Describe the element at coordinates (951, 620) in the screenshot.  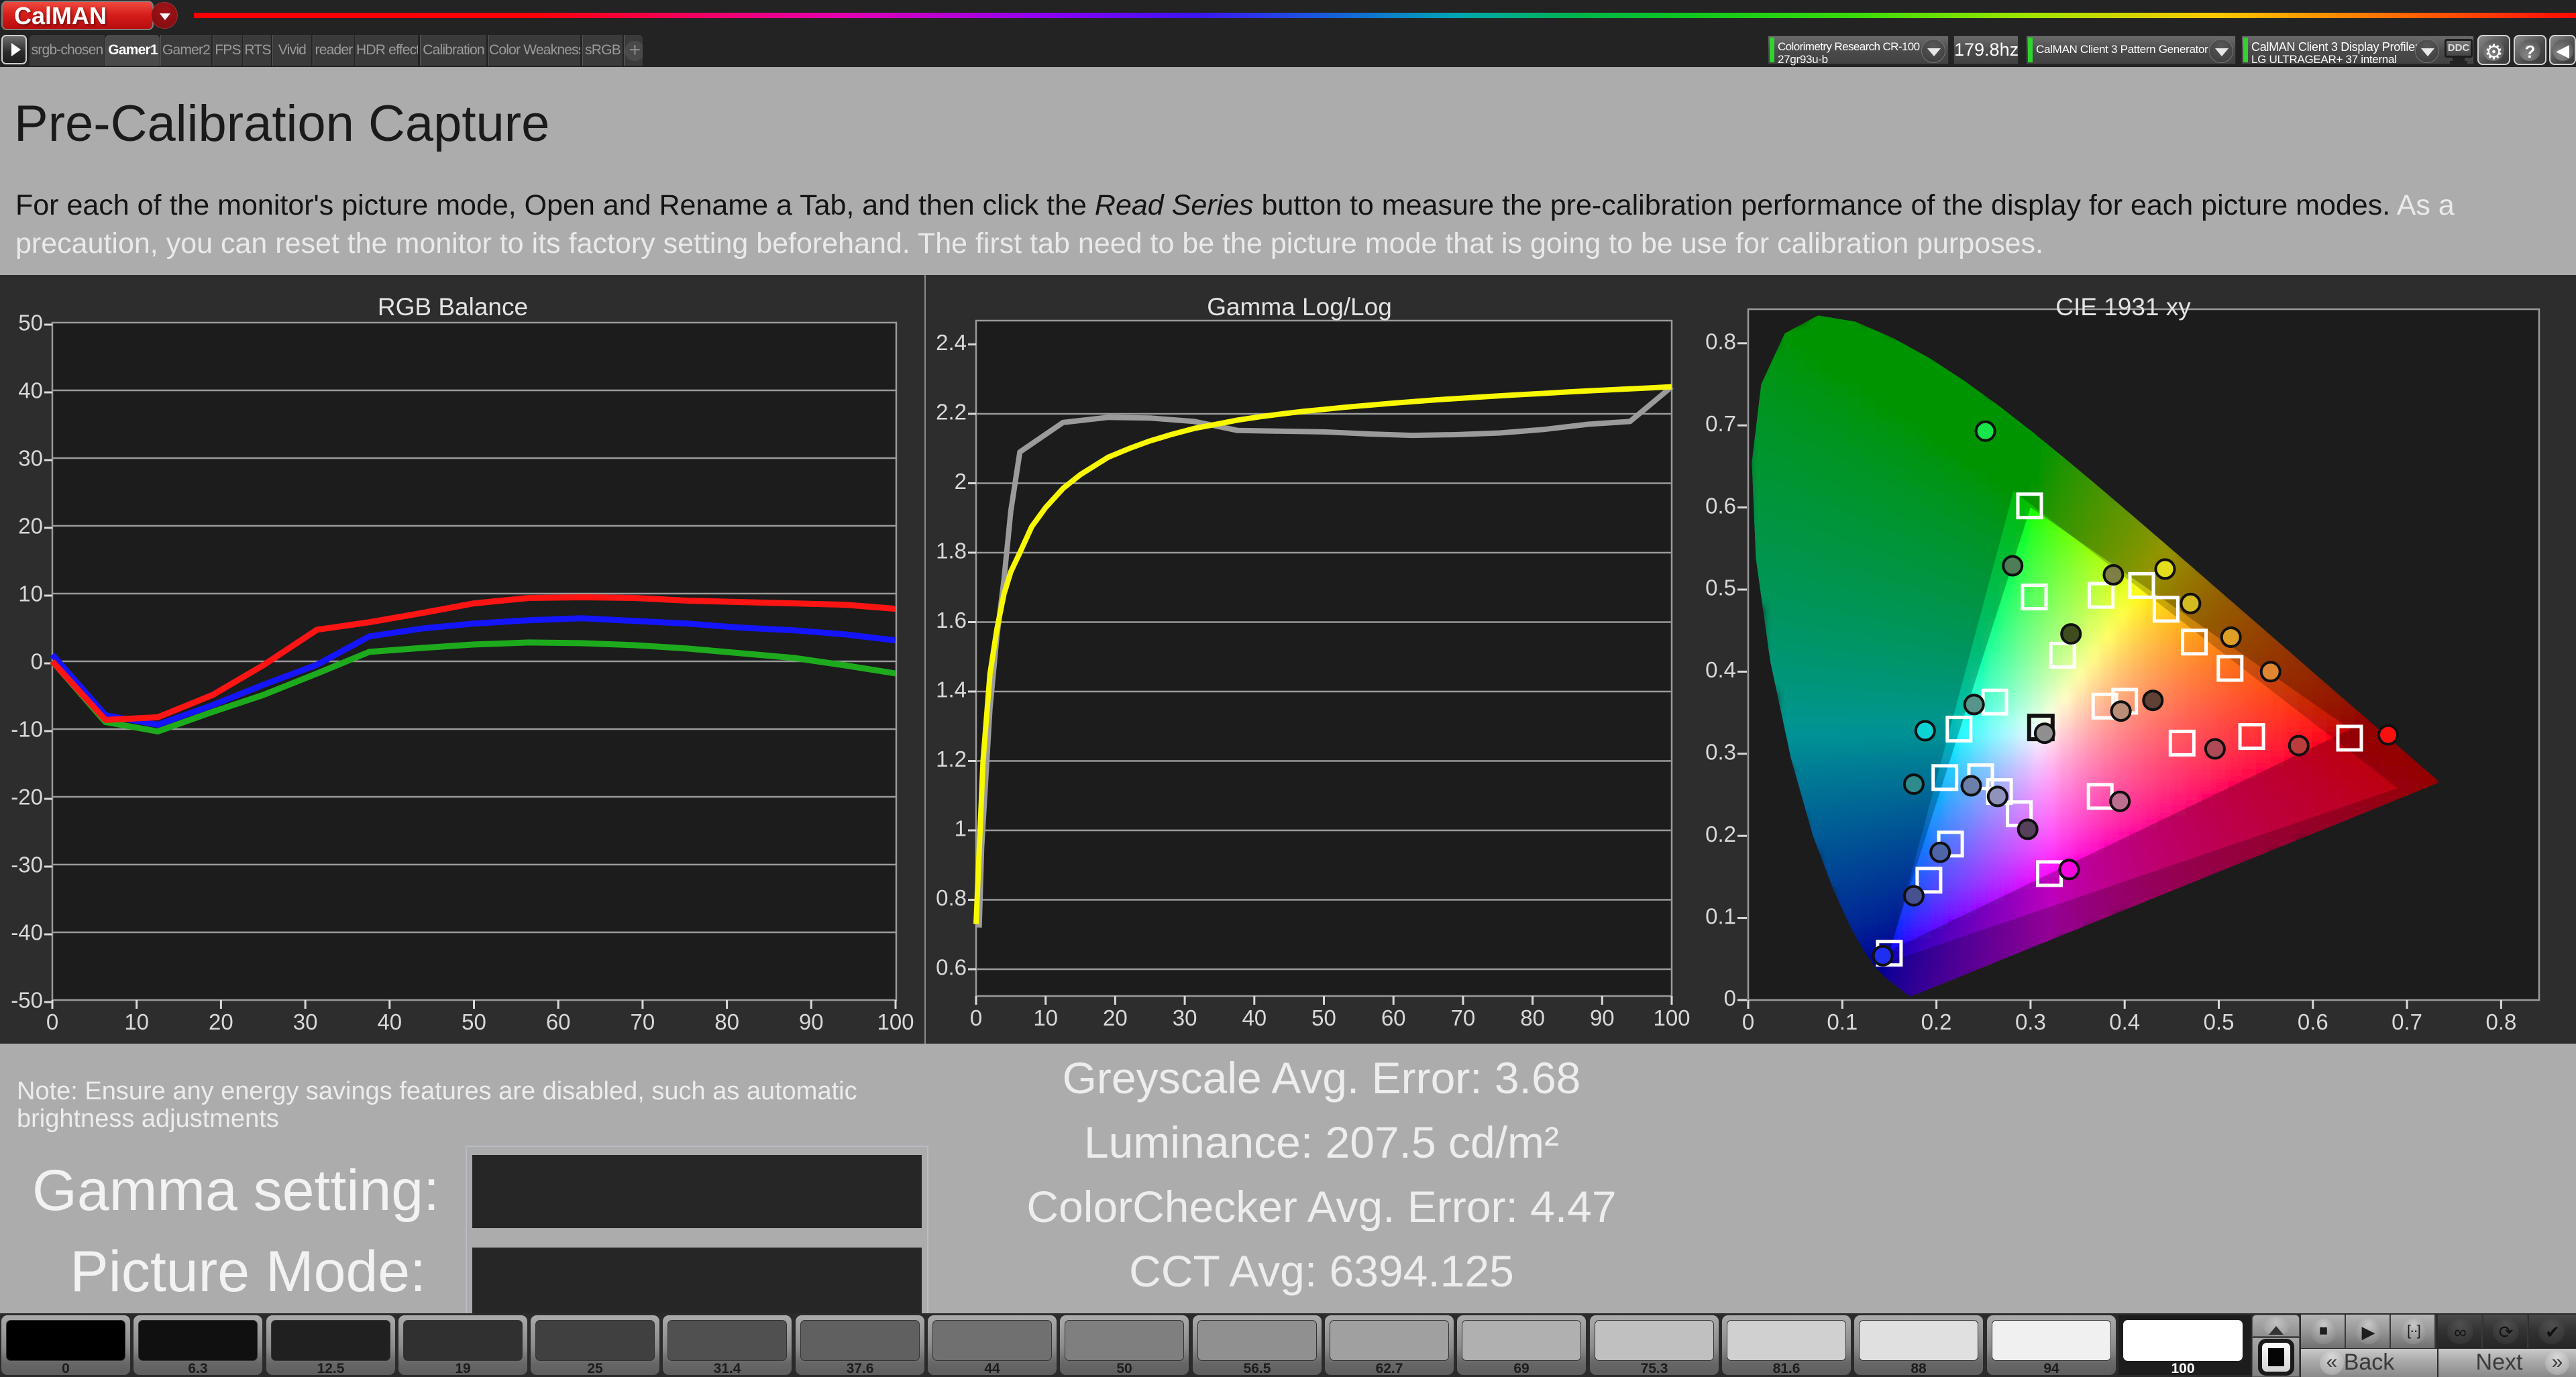
I see `svg-text: 1.6` at that location.